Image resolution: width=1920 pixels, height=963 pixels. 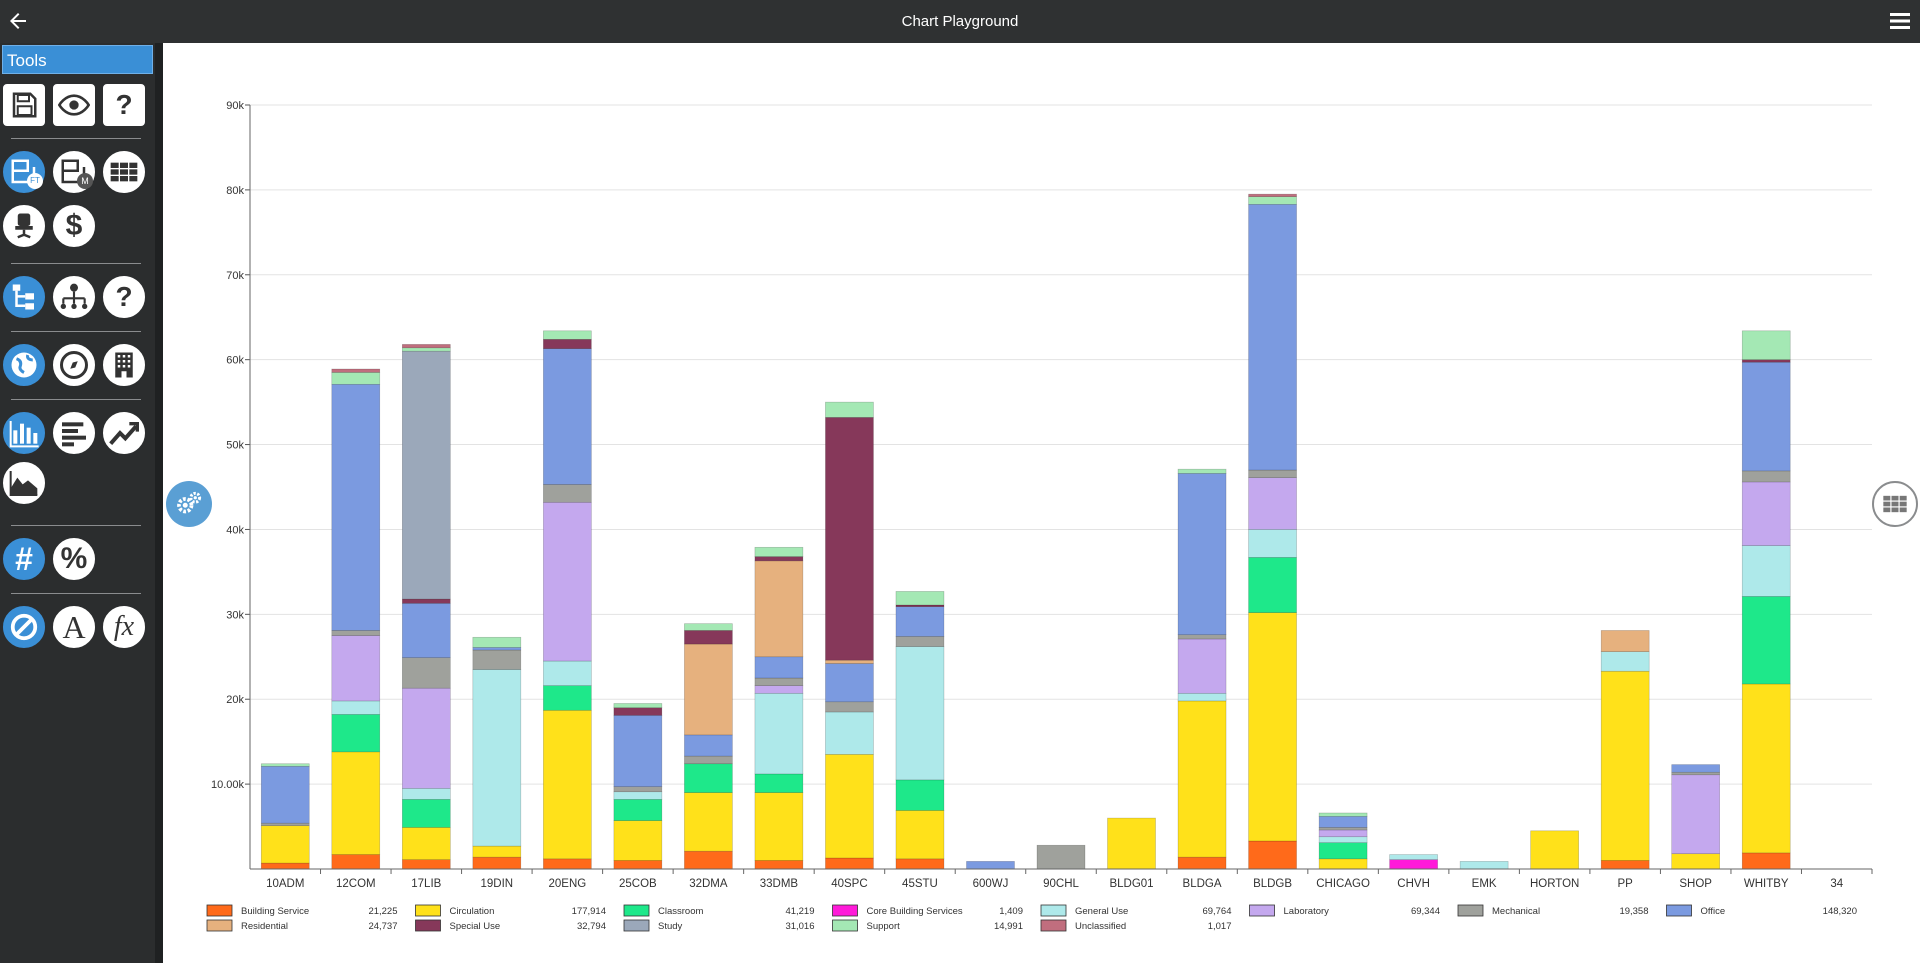 What do you see at coordinates (1061, 884) in the screenshot?
I see `x-tick-label: 90CHL` at bounding box center [1061, 884].